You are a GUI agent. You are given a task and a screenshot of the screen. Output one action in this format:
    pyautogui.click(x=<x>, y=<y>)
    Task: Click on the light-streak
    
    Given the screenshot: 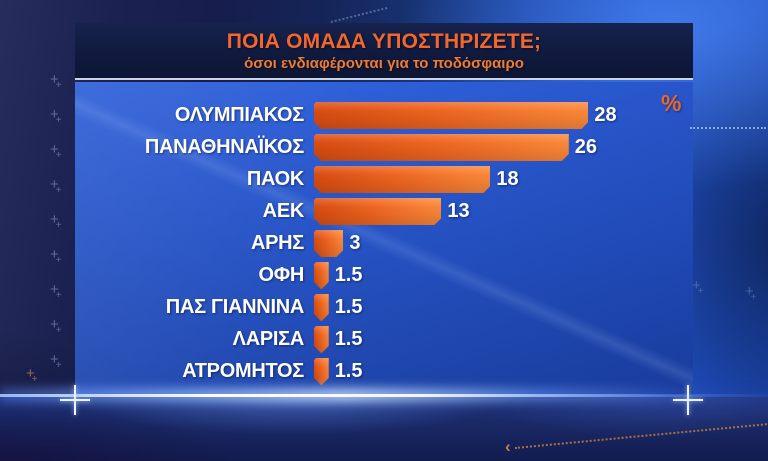 What is the action you would take?
    pyautogui.click(x=384, y=395)
    